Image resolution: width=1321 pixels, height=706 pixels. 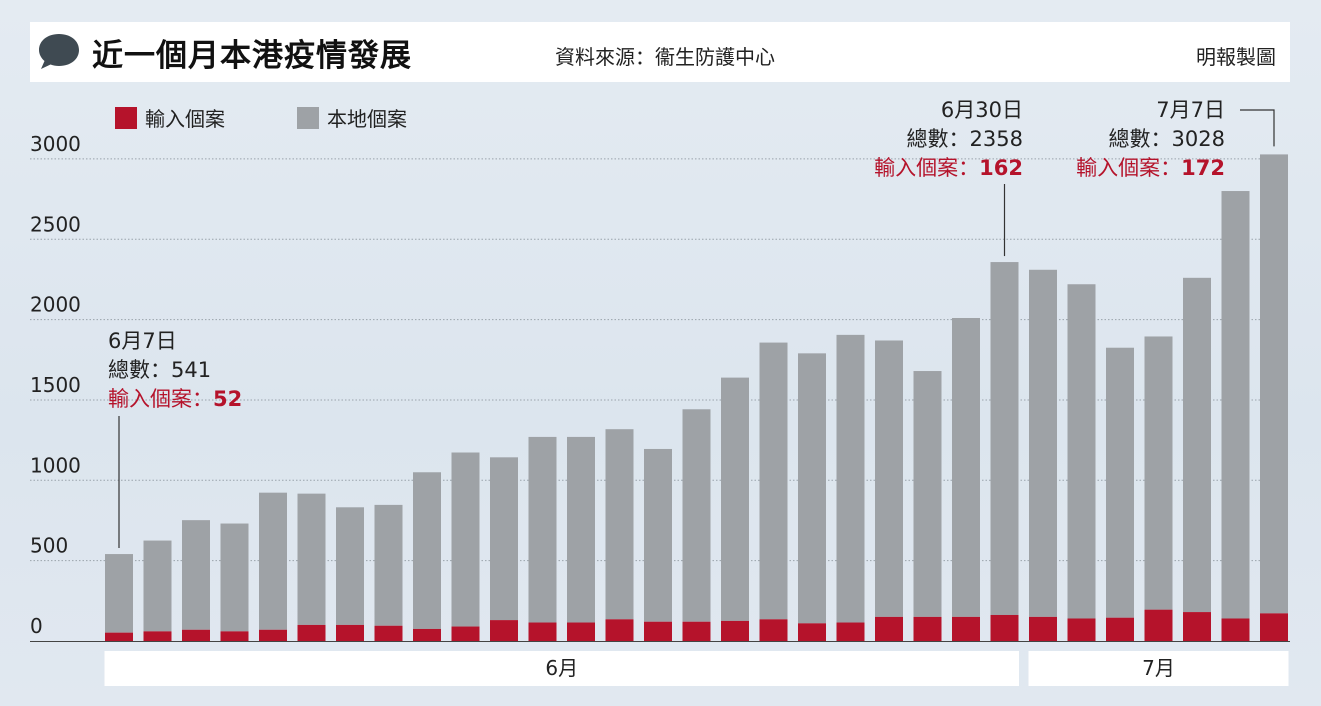 I want to click on legend-swatch-imported, so click(x=126, y=118).